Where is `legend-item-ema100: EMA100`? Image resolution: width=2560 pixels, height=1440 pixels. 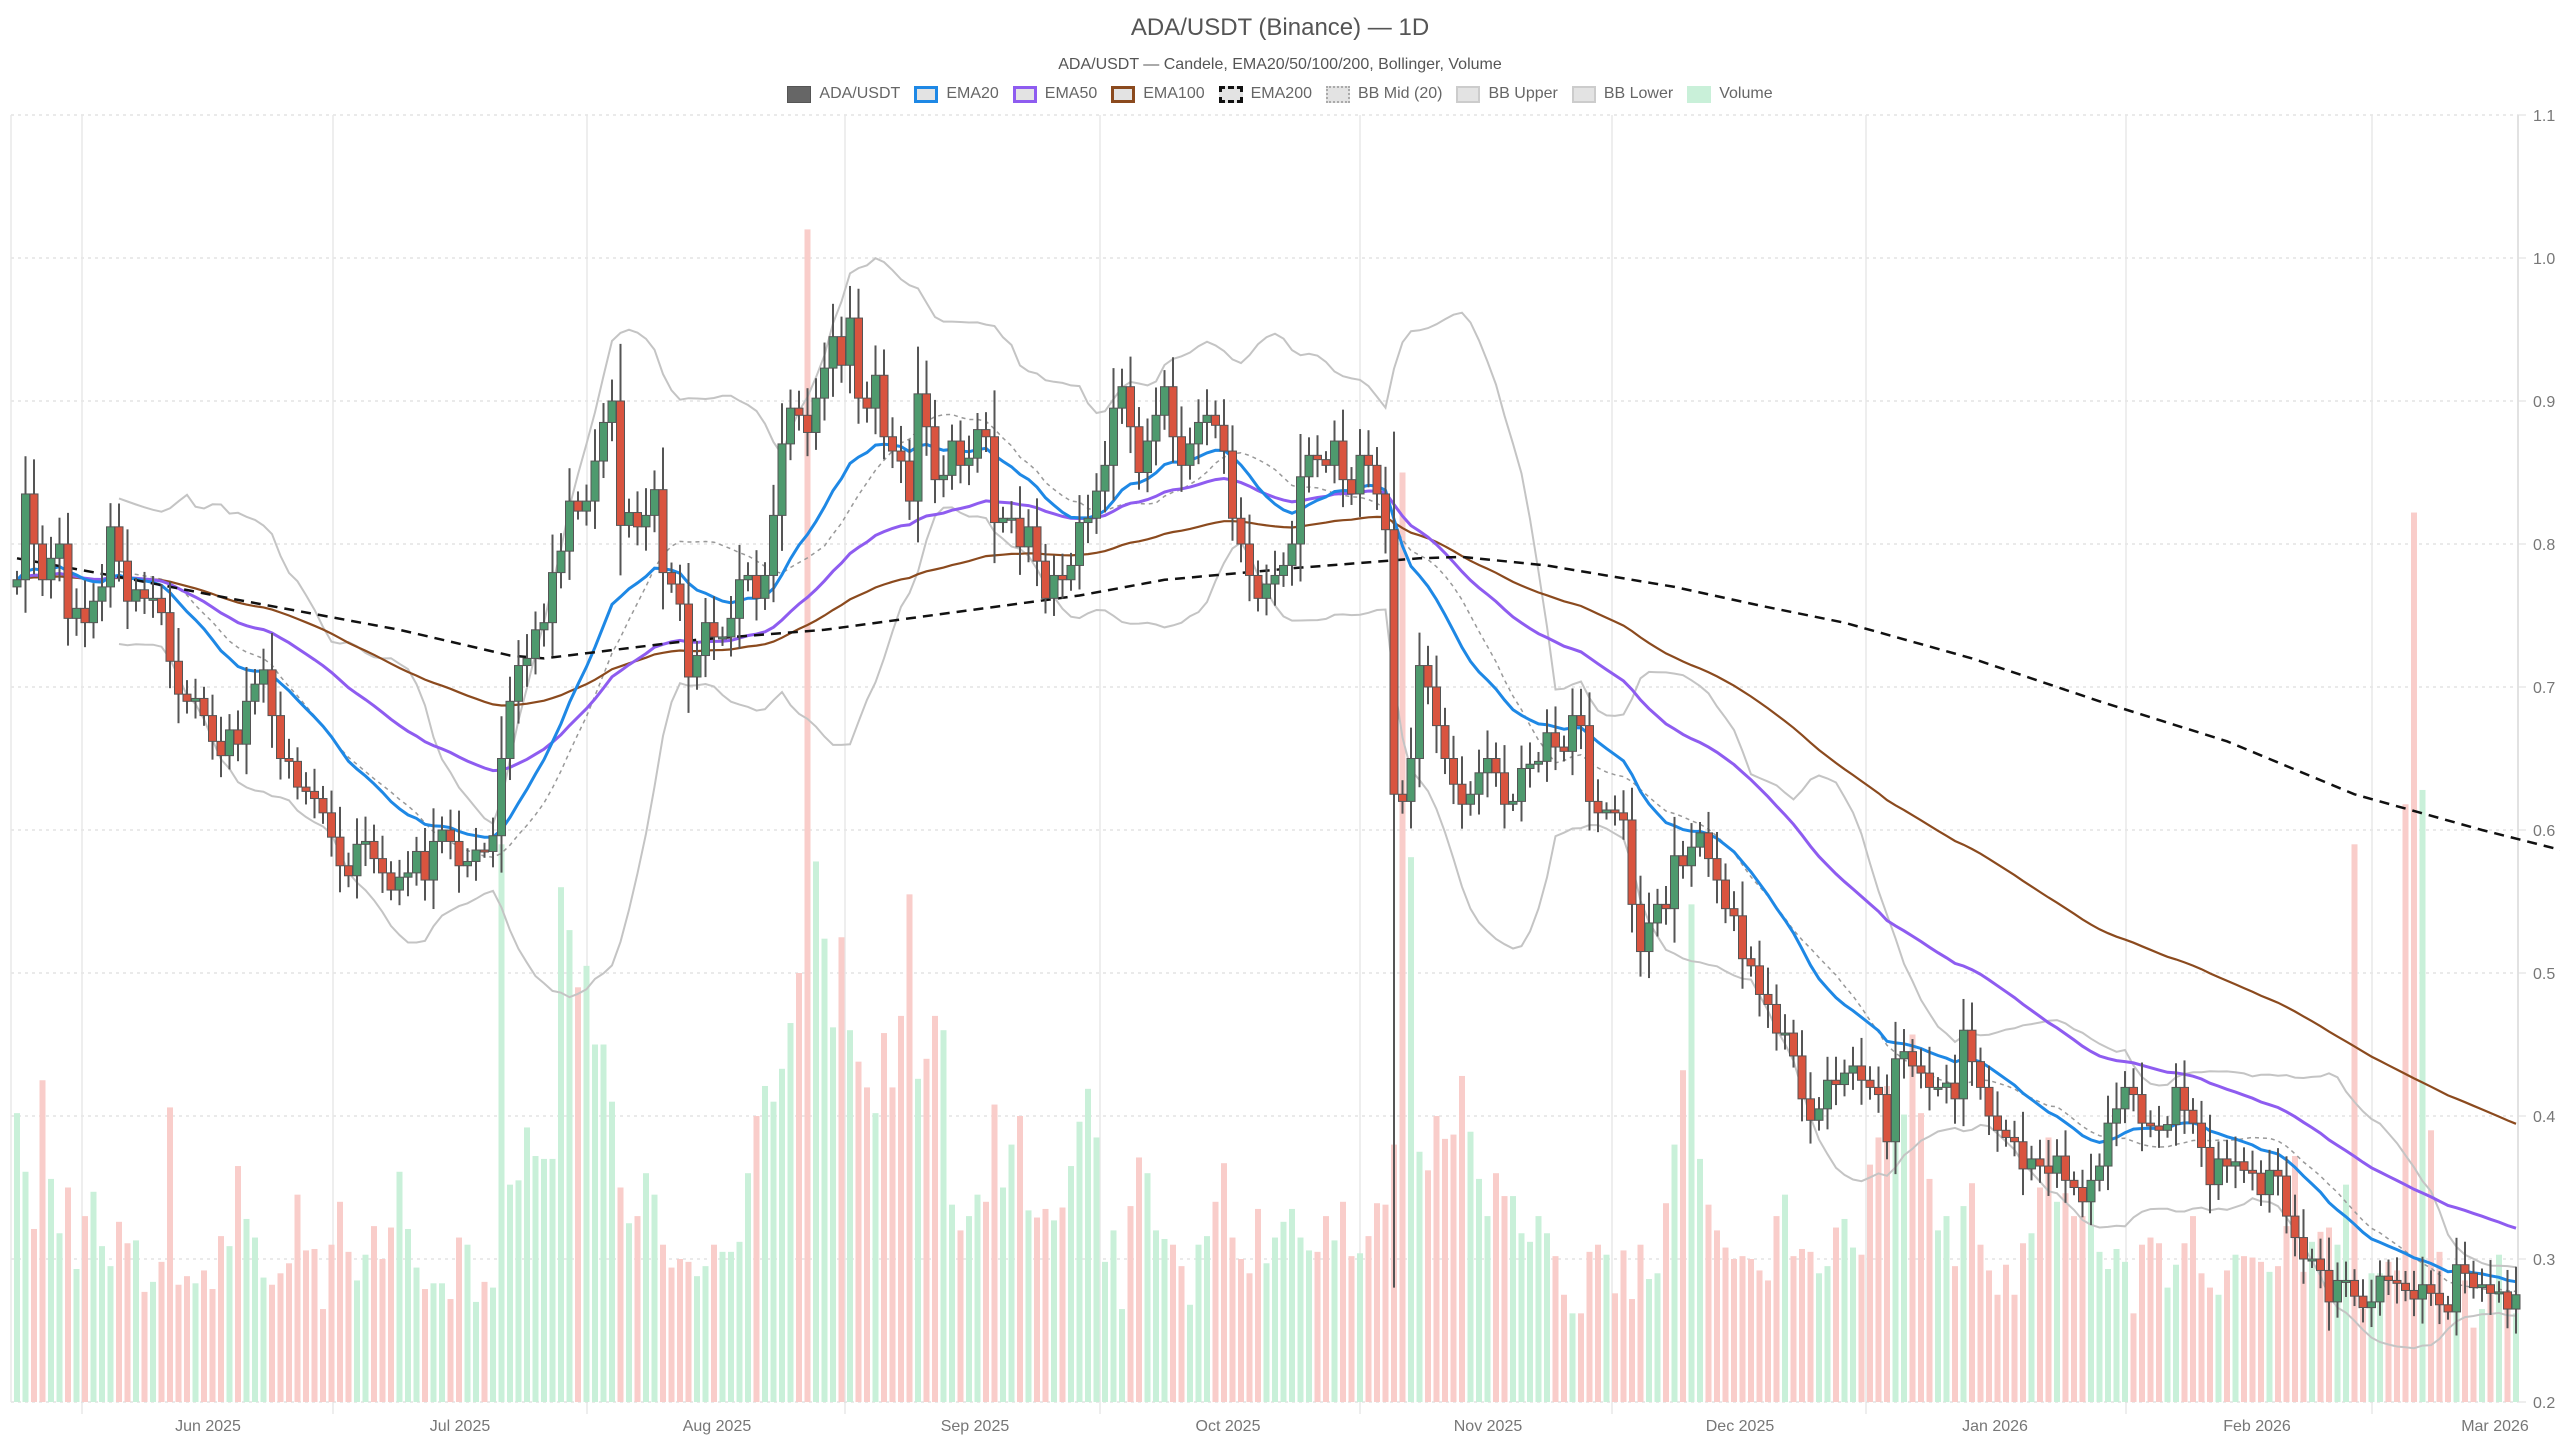
legend-item-ema100: EMA100 is located at coordinates (1158, 94).